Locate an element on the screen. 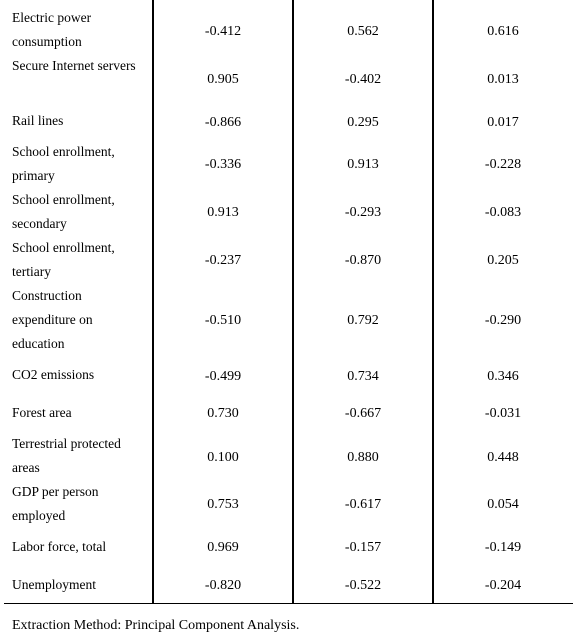  value-cell: 0.295 is located at coordinates (363, 122).